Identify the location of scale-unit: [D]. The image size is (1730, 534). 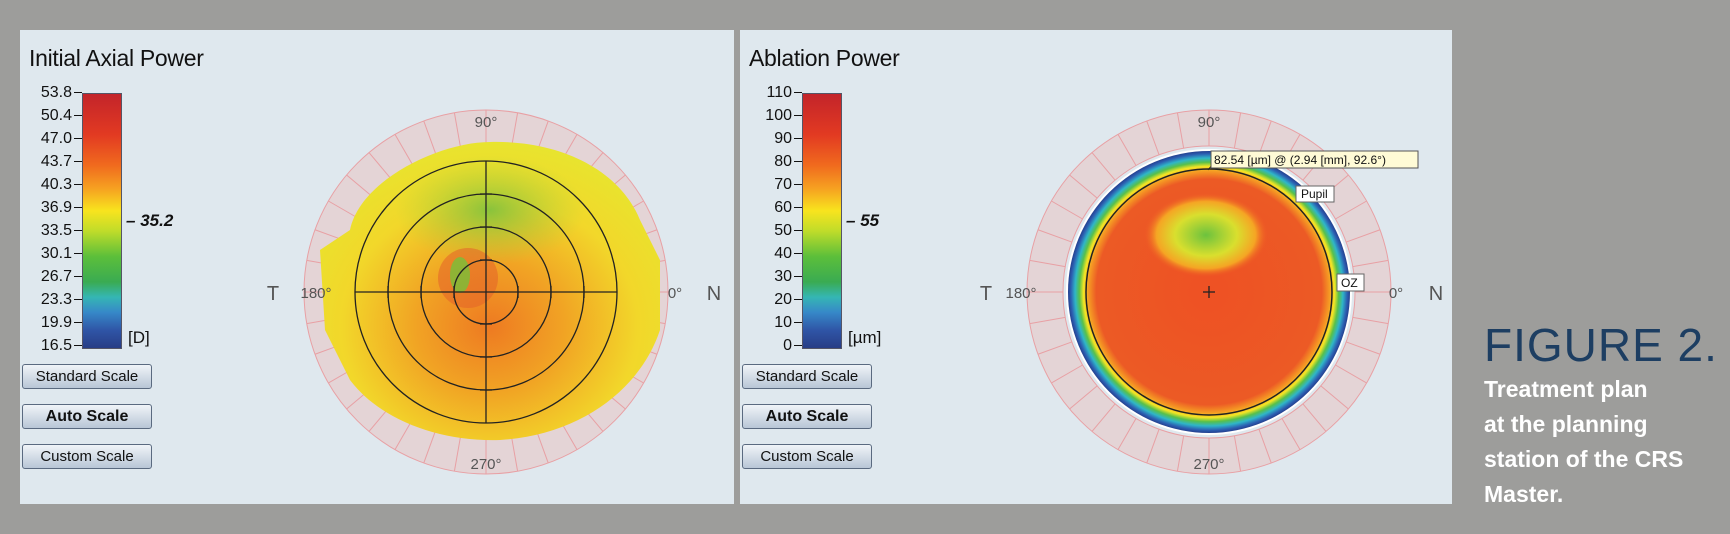
(139, 337).